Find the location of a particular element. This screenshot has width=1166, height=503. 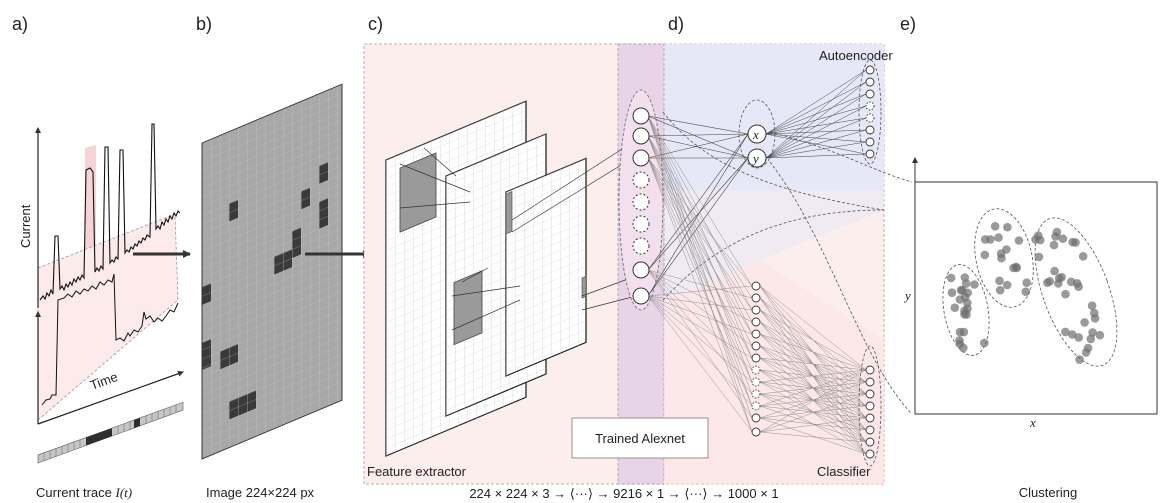

latent-node-y is located at coordinates (757, 158).